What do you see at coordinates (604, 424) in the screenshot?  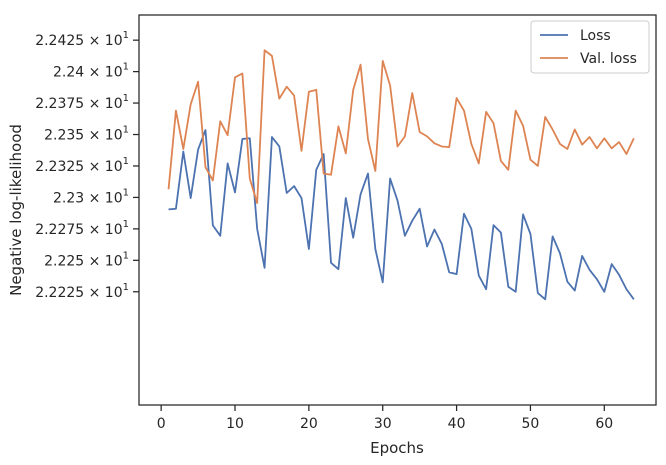 I see `x-tick-label: 60` at bounding box center [604, 424].